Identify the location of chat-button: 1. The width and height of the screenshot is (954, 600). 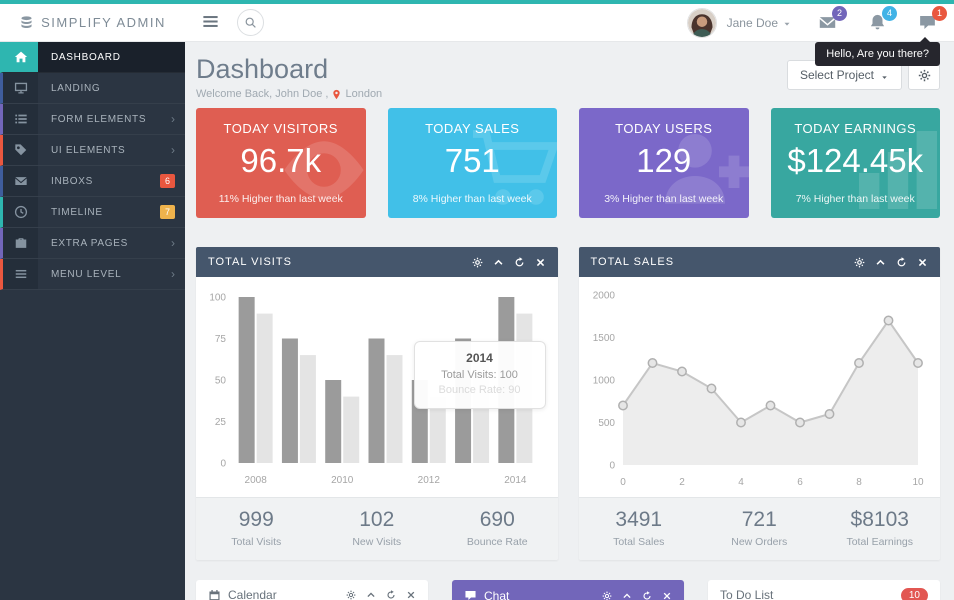
(932, 20).